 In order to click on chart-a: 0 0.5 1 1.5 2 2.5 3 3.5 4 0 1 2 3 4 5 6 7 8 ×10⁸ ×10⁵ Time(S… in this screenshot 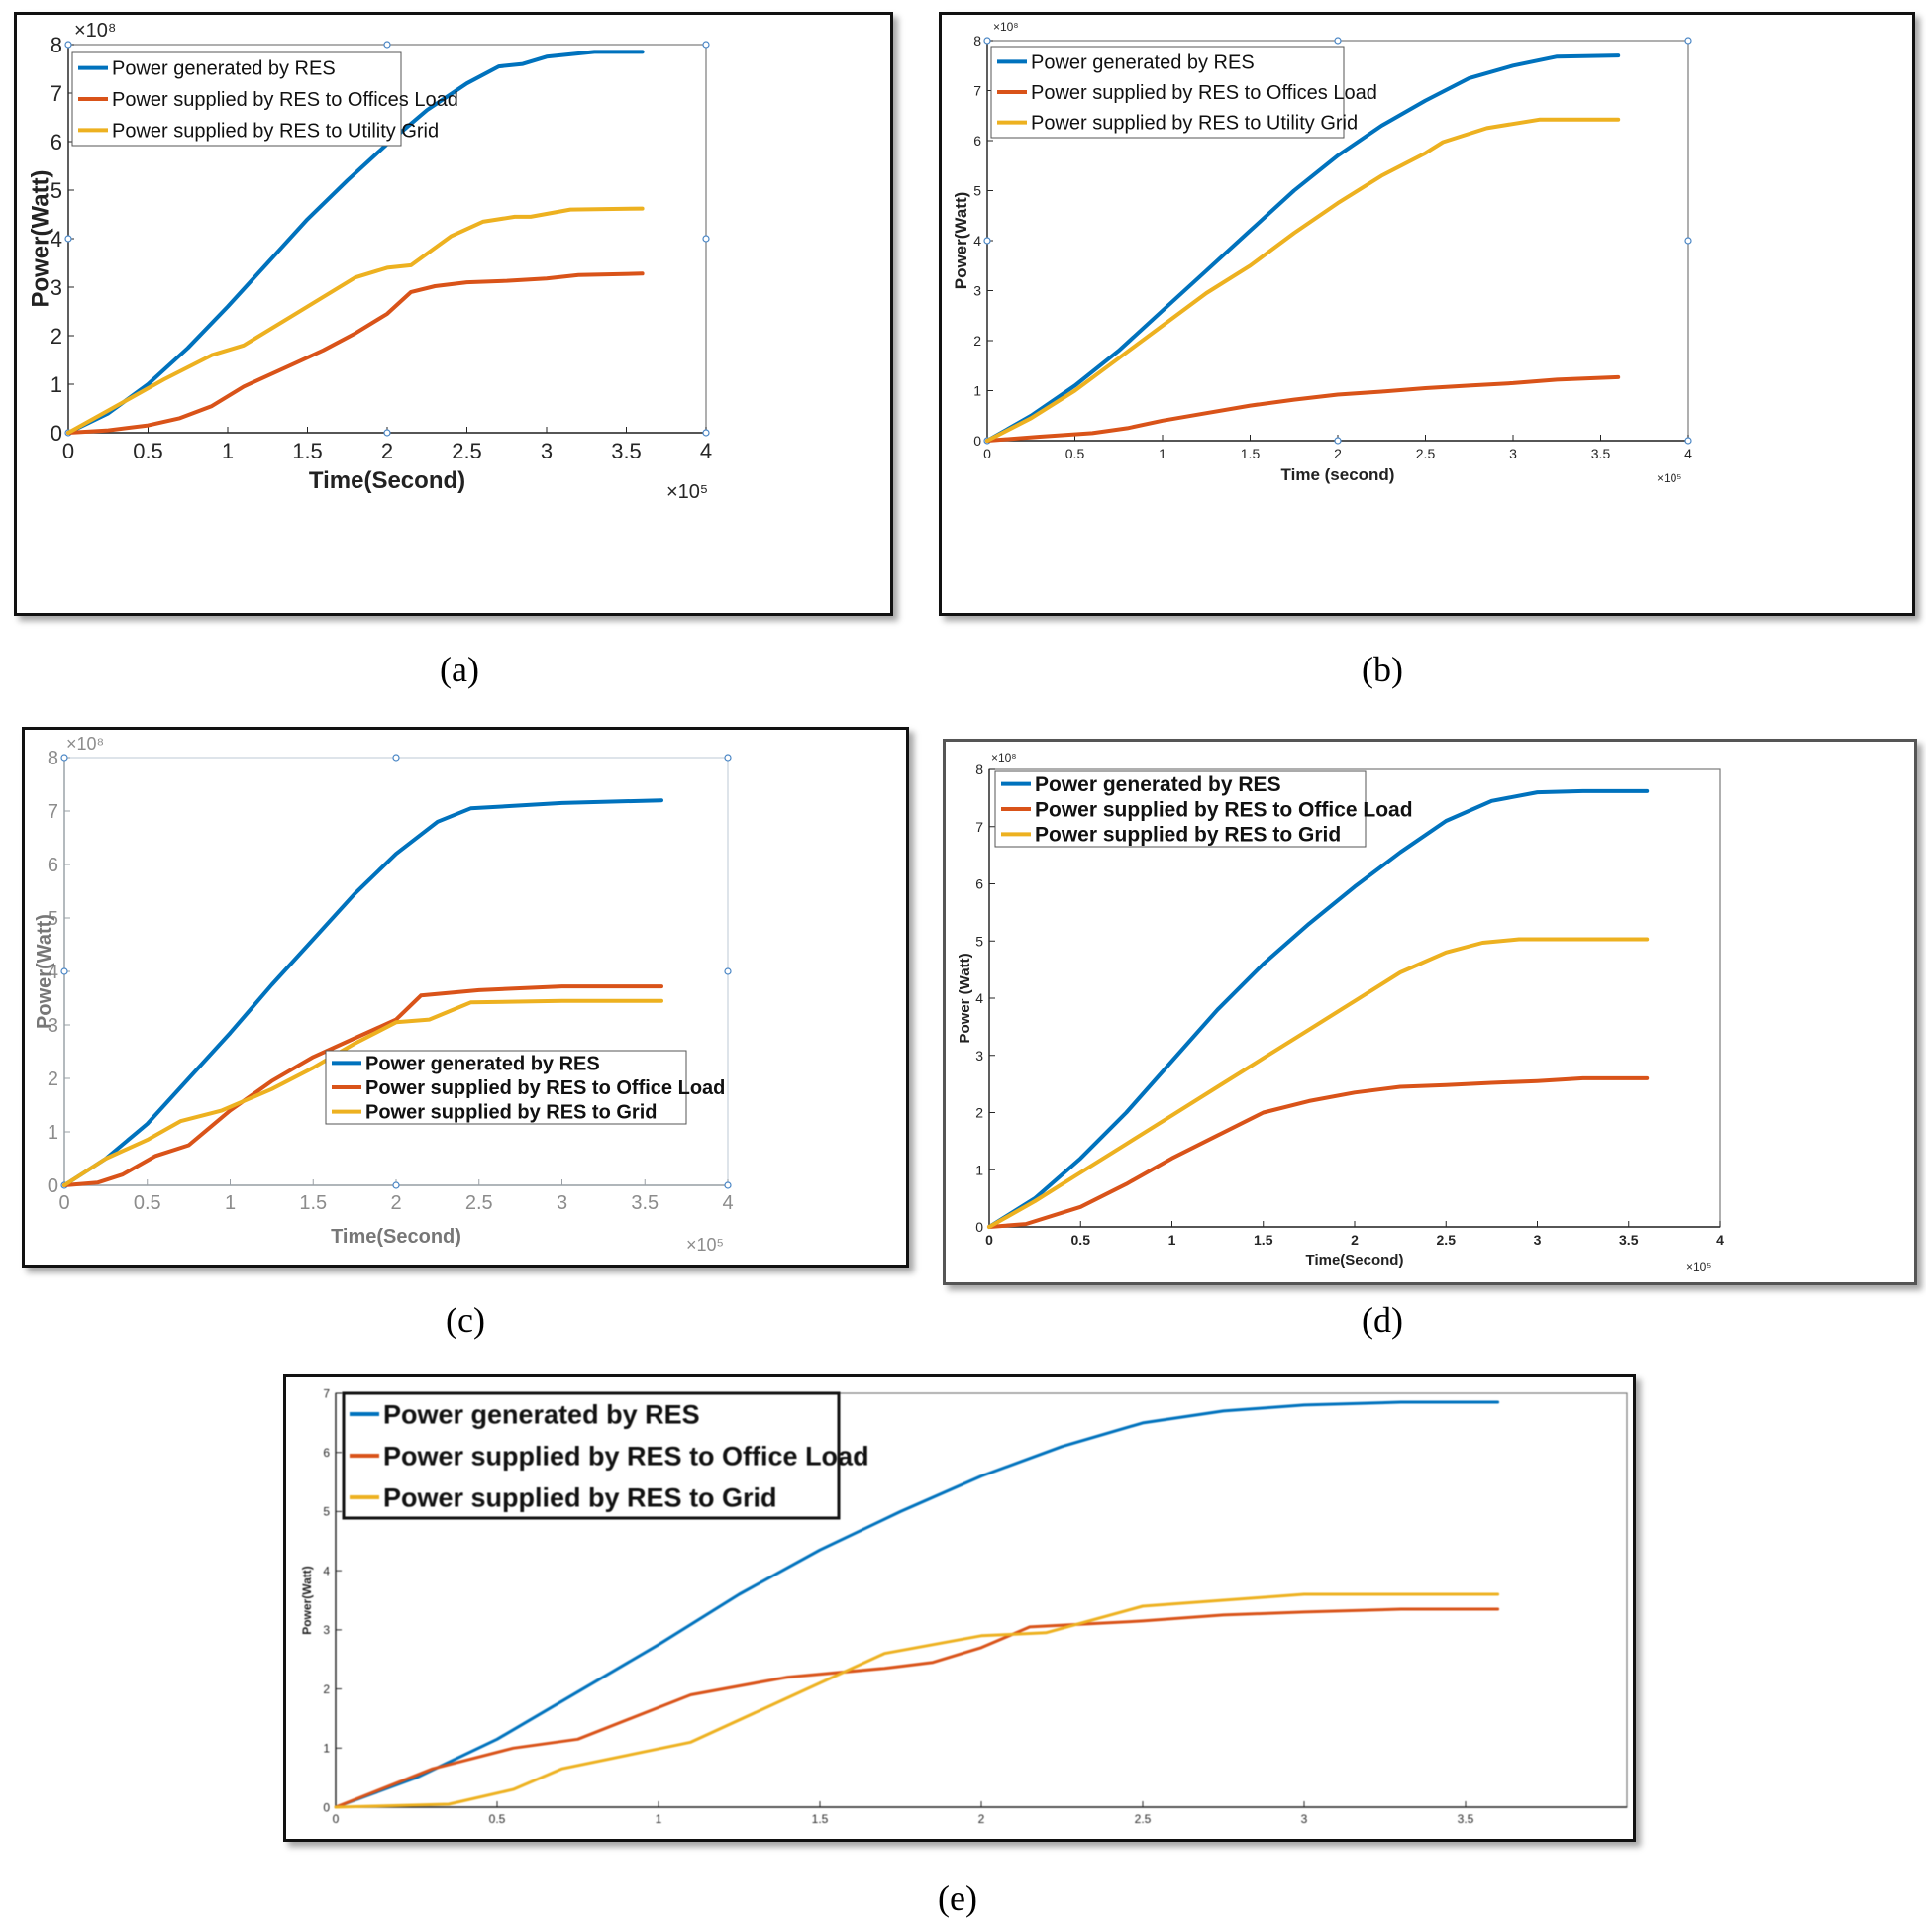, I will do `click(371, 261)`.